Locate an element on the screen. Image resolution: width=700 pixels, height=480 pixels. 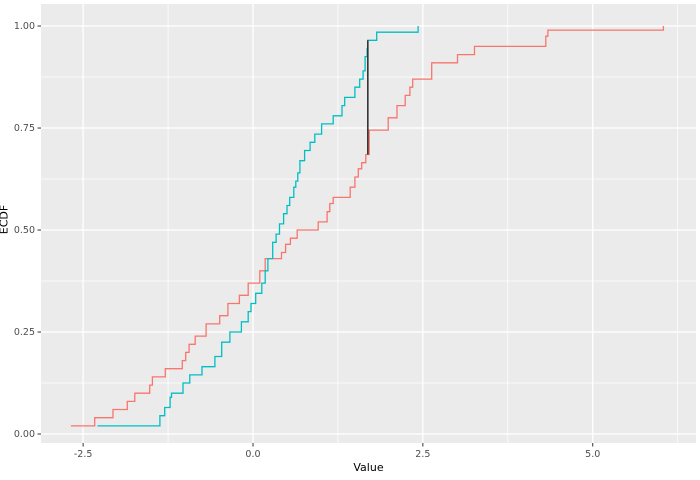
y-tick-label: 1.00 is located at coordinates (24, 26).